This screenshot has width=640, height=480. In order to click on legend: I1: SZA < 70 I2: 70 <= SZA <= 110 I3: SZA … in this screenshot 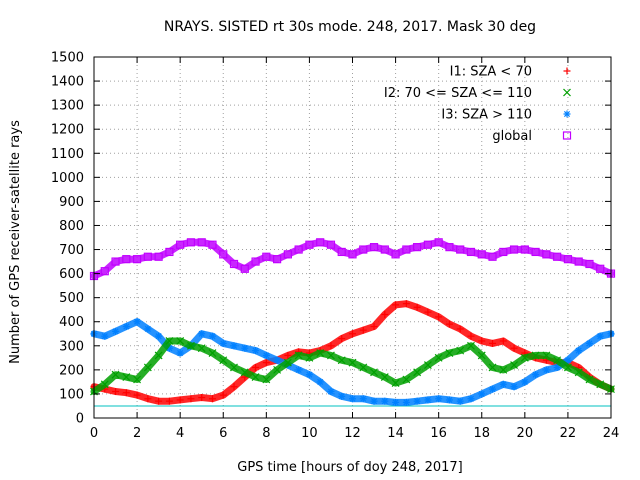, I will do `click(478, 104)`.